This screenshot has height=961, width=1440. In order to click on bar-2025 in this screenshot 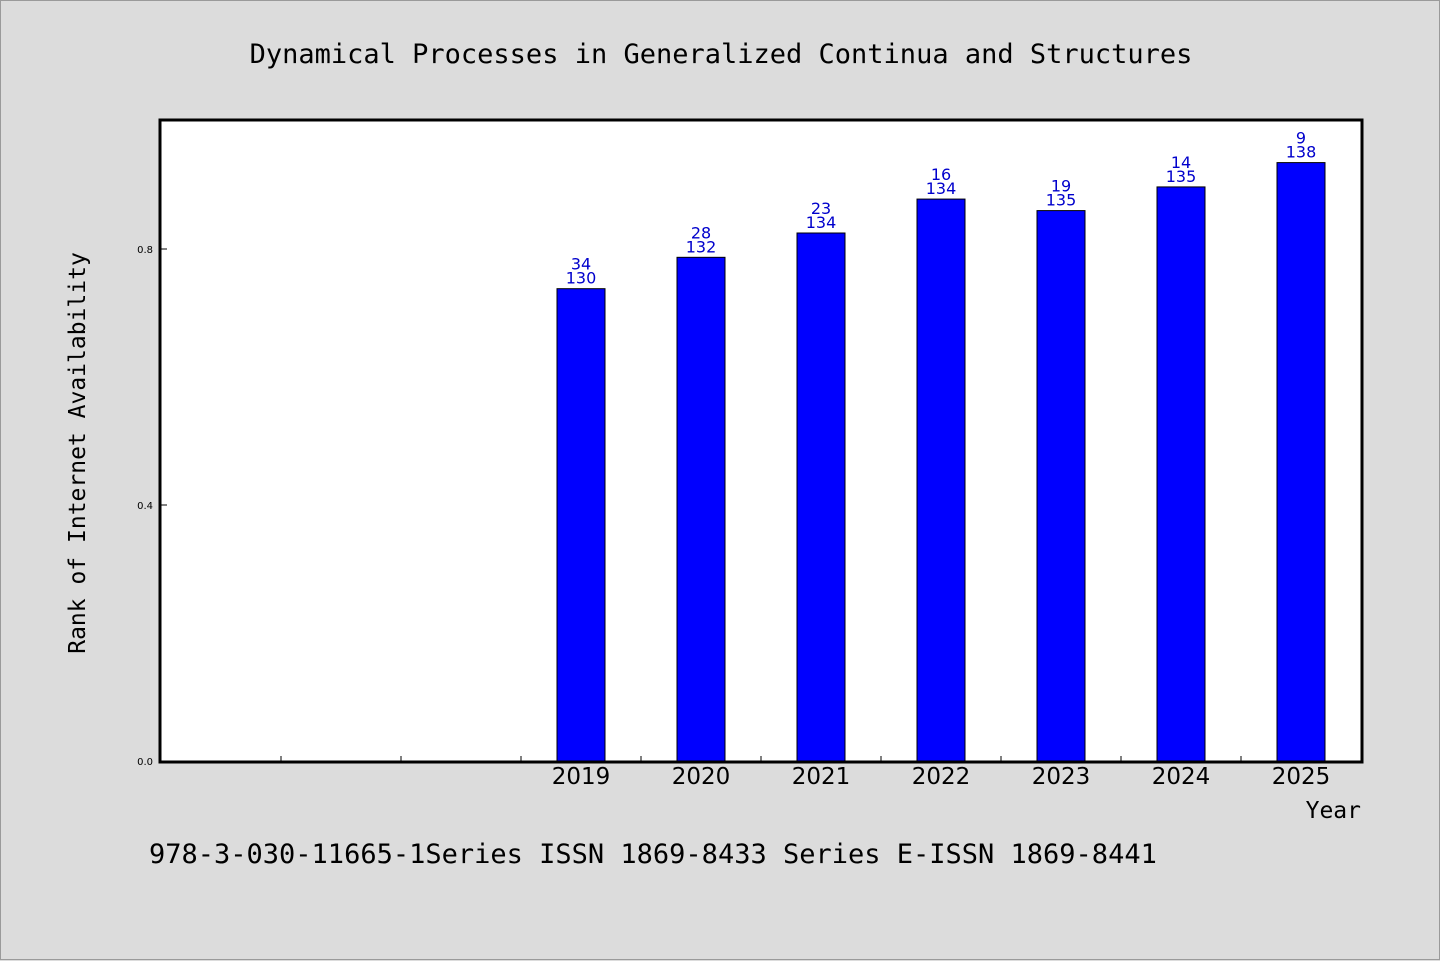, I will do `click(1301, 462)`.